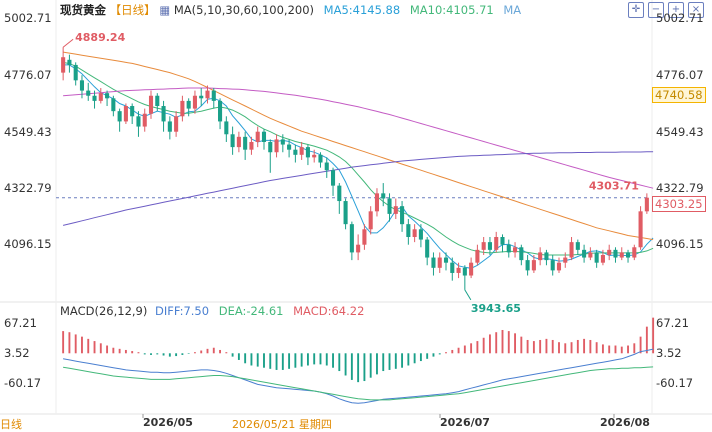  What do you see at coordinates (675, 383) in the screenshot?
I see `macd-tick-right: -60.17` at bounding box center [675, 383].